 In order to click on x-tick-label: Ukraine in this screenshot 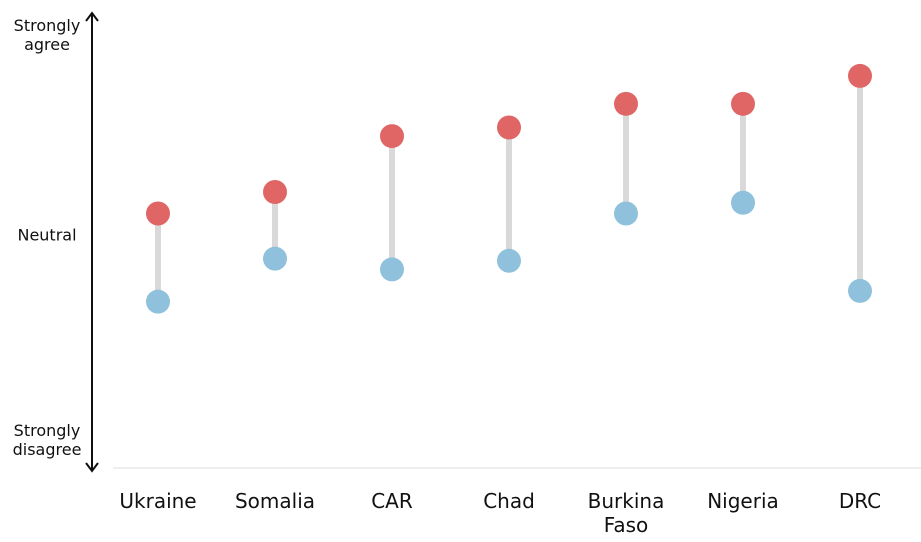, I will do `click(158, 501)`.